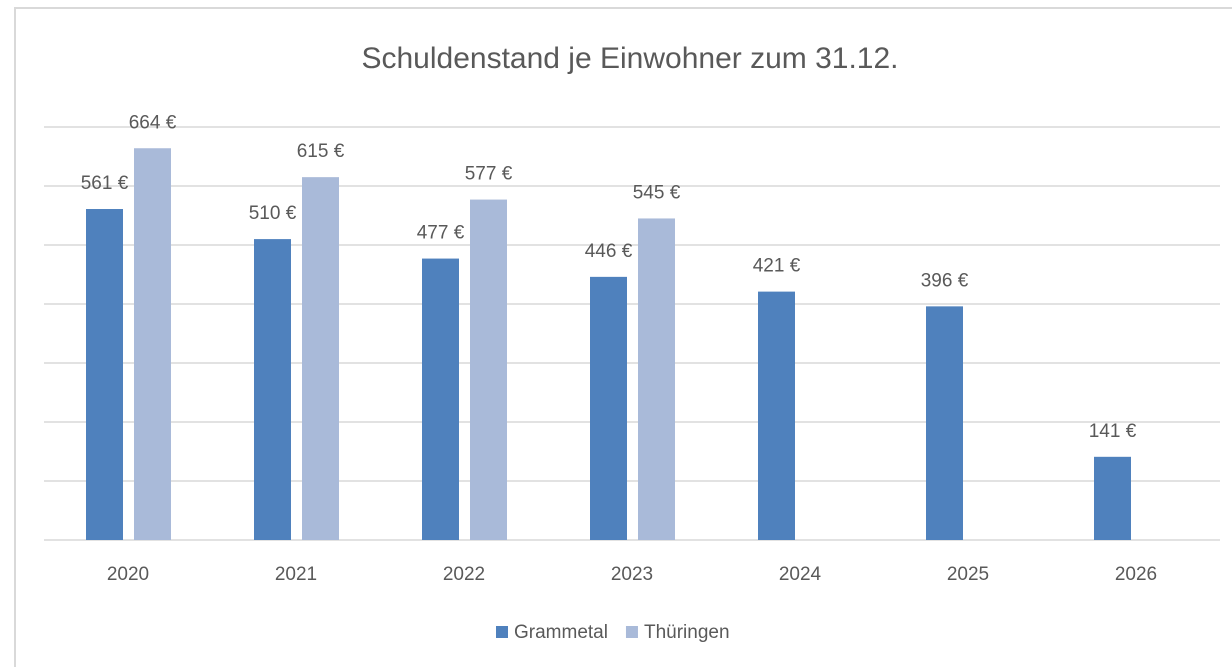 The height and width of the screenshot is (667, 1232). Describe the element at coordinates (632, 574) in the screenshot. I see `x-tick-label: 2023` at that location.